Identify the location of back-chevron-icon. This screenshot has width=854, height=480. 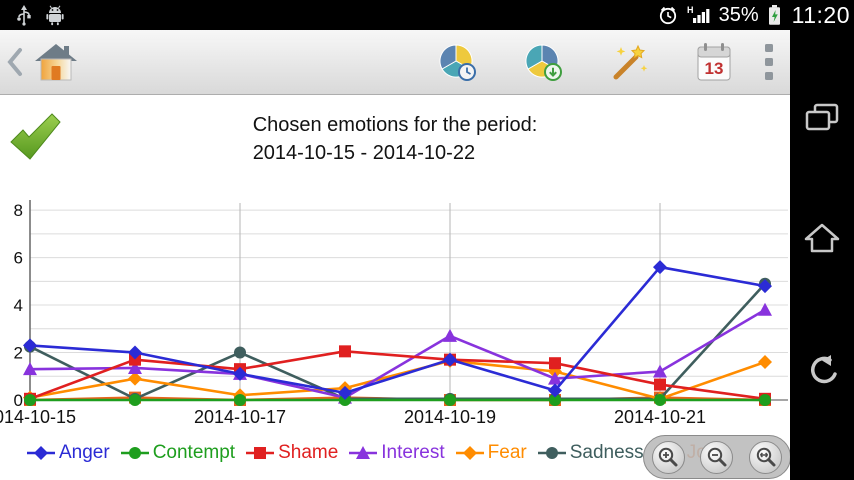
(14, 62).